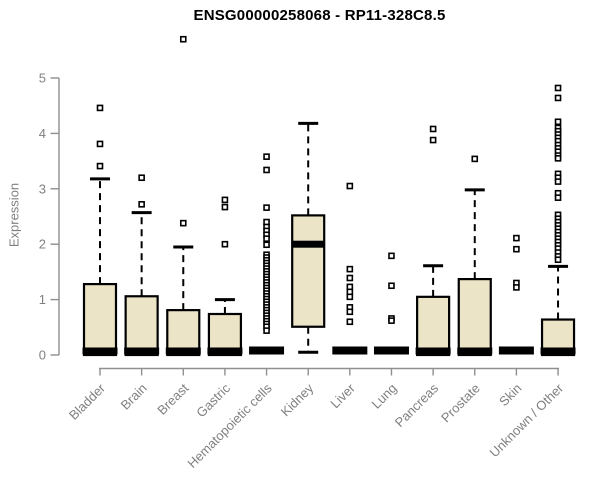  What do you see at coordinates (510, 395) in the screenshot?
I see `x-tick-label-skin: Skin` at bounding box center [510, 395].